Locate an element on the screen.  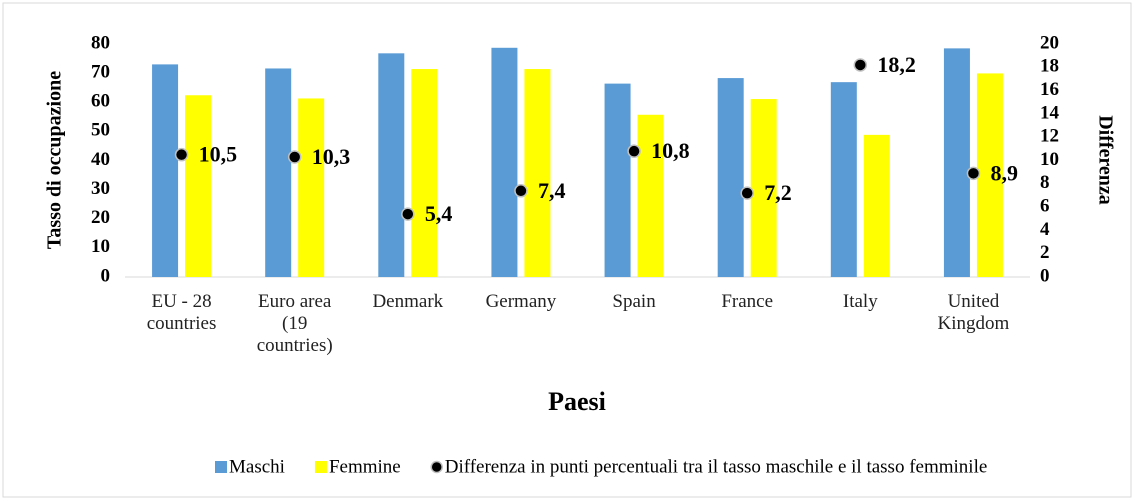
y2-tick-label: 8 is located at coordinates (1045, 182).